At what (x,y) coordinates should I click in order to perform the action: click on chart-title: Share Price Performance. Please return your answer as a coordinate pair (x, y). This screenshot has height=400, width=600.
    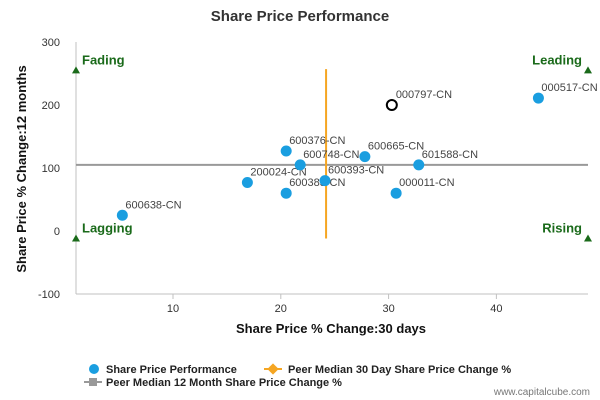
    Looking at the image, I should click on (300, 16).